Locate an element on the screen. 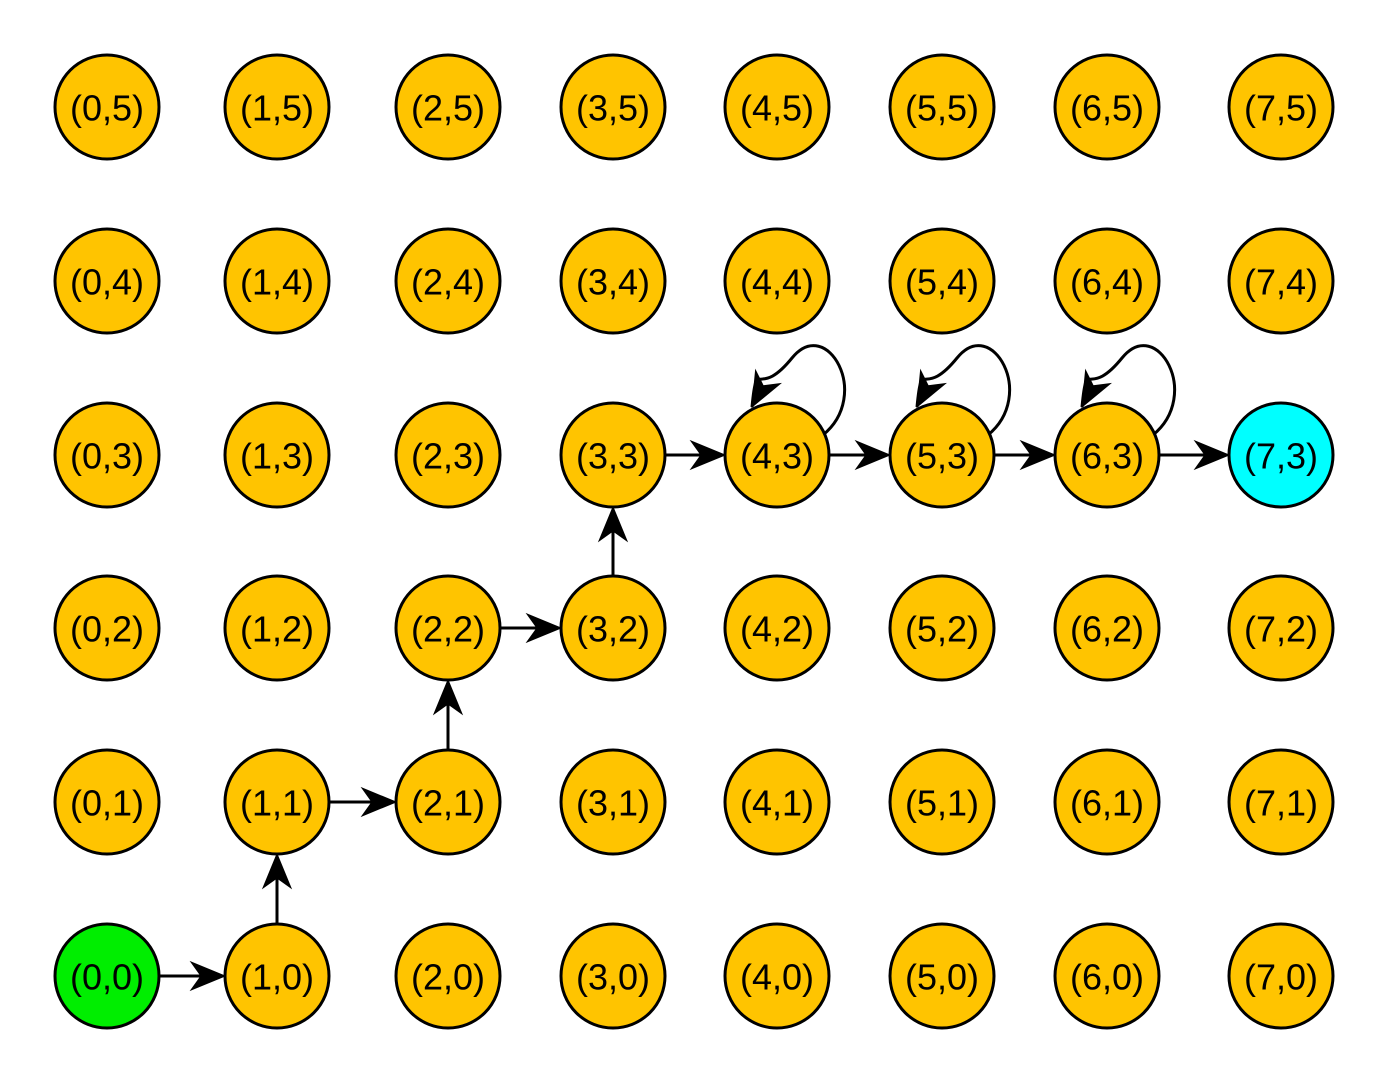 Image resolution: width=1386 pixels, height=1080 pixels. node-label: (7,1) is located at coordinates (1281, 803).